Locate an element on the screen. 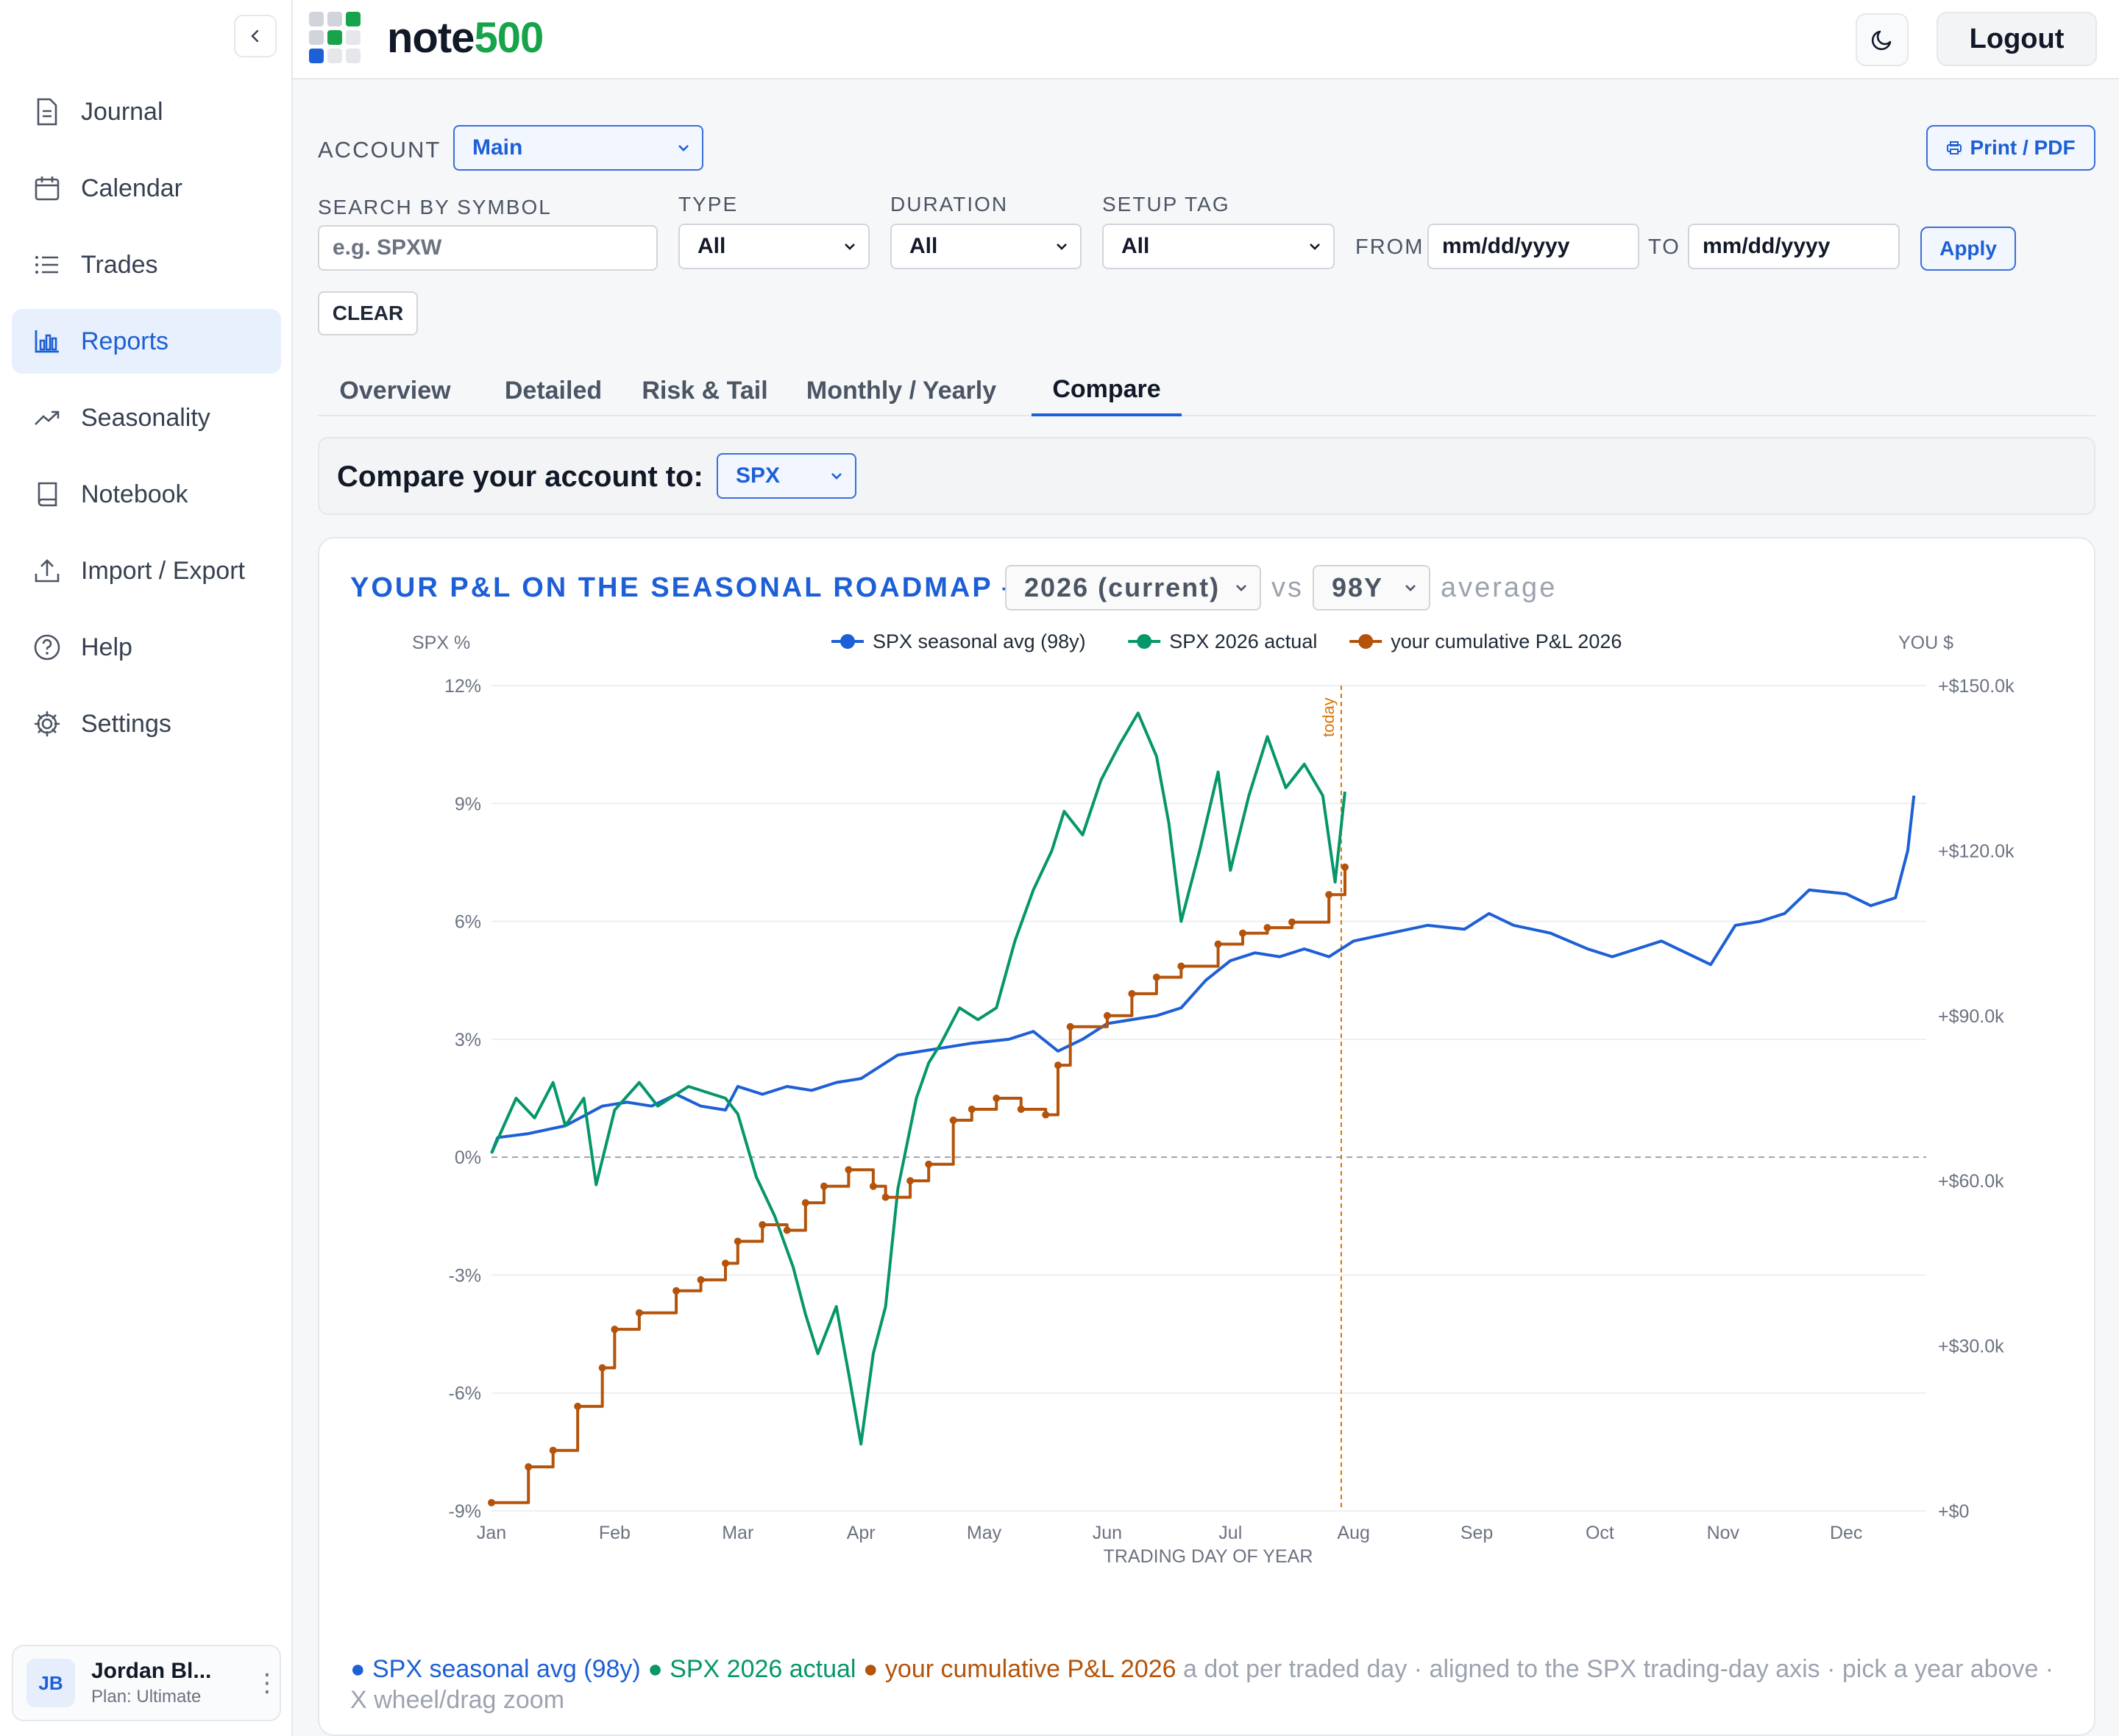 The height and width of the screenshot is (1736, 2119). type-value: All is located at coordinates (712, 246).